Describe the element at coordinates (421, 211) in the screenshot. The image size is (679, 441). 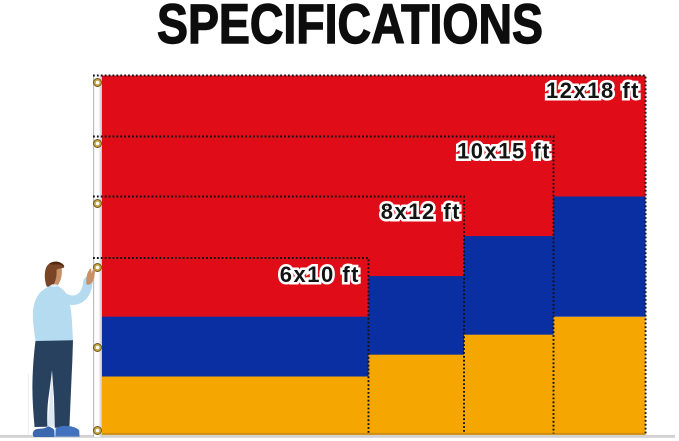
I see `svg-text: 8x12 ft` at that location.